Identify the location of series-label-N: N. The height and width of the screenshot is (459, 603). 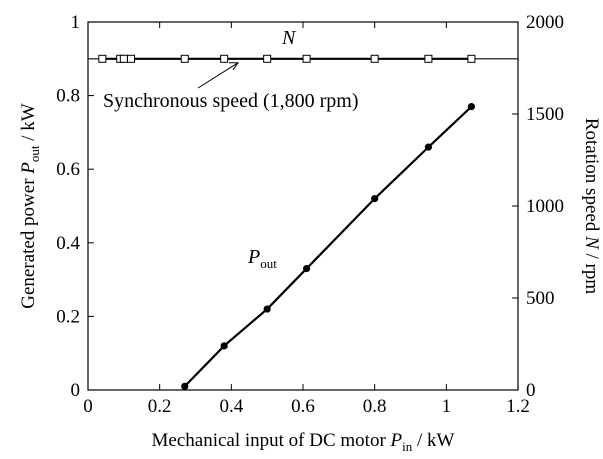
(289, 38).